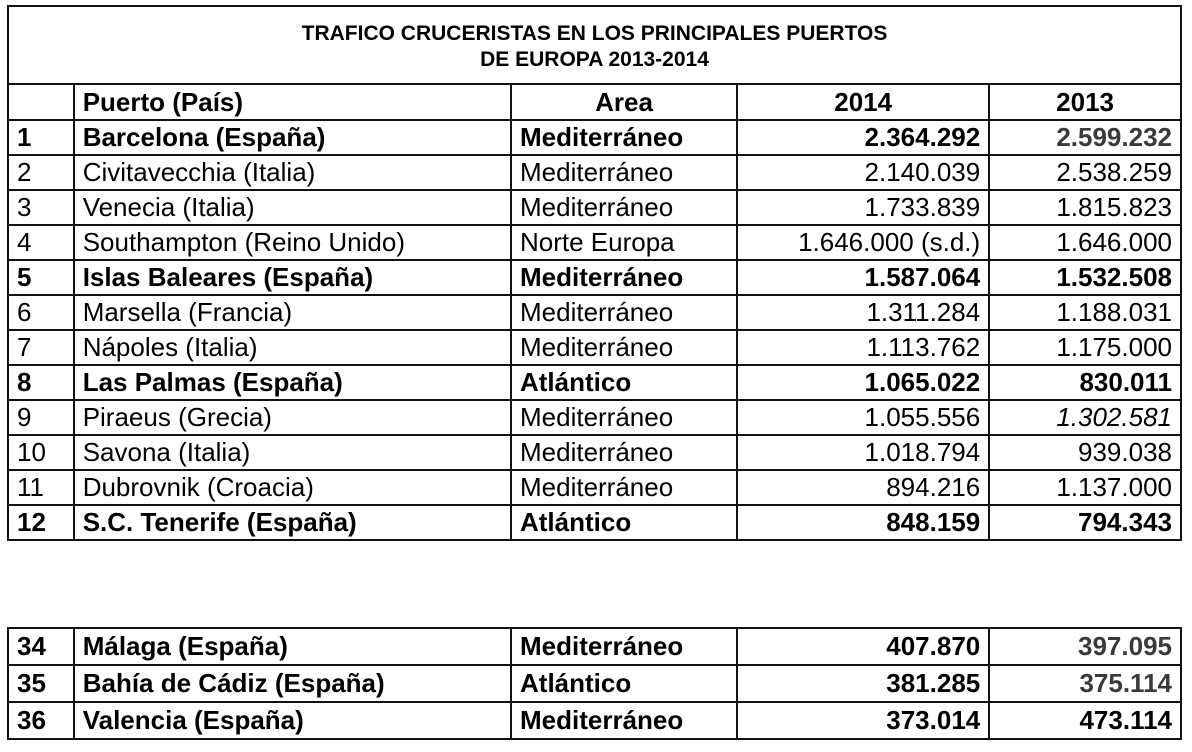 Image resolution: width=1192 pixels, height=752 pixels. Describe the element at coordinates (1085, 382) in the screenshot. I see `value-2013-cell: 830.011` at that location.